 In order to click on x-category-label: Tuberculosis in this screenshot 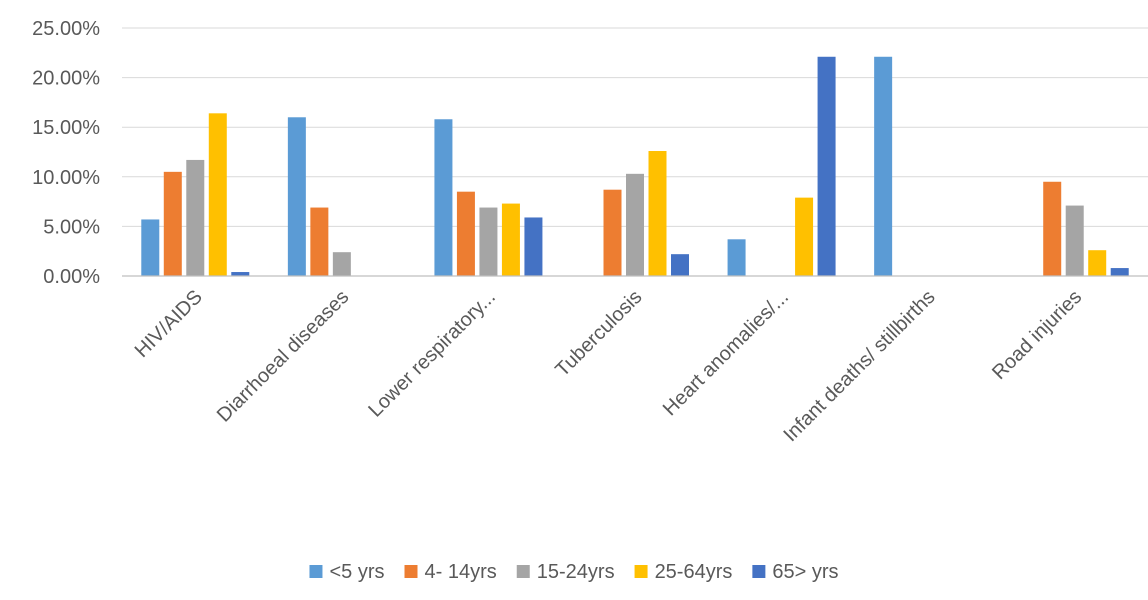, I will do `click(598, 333)`.